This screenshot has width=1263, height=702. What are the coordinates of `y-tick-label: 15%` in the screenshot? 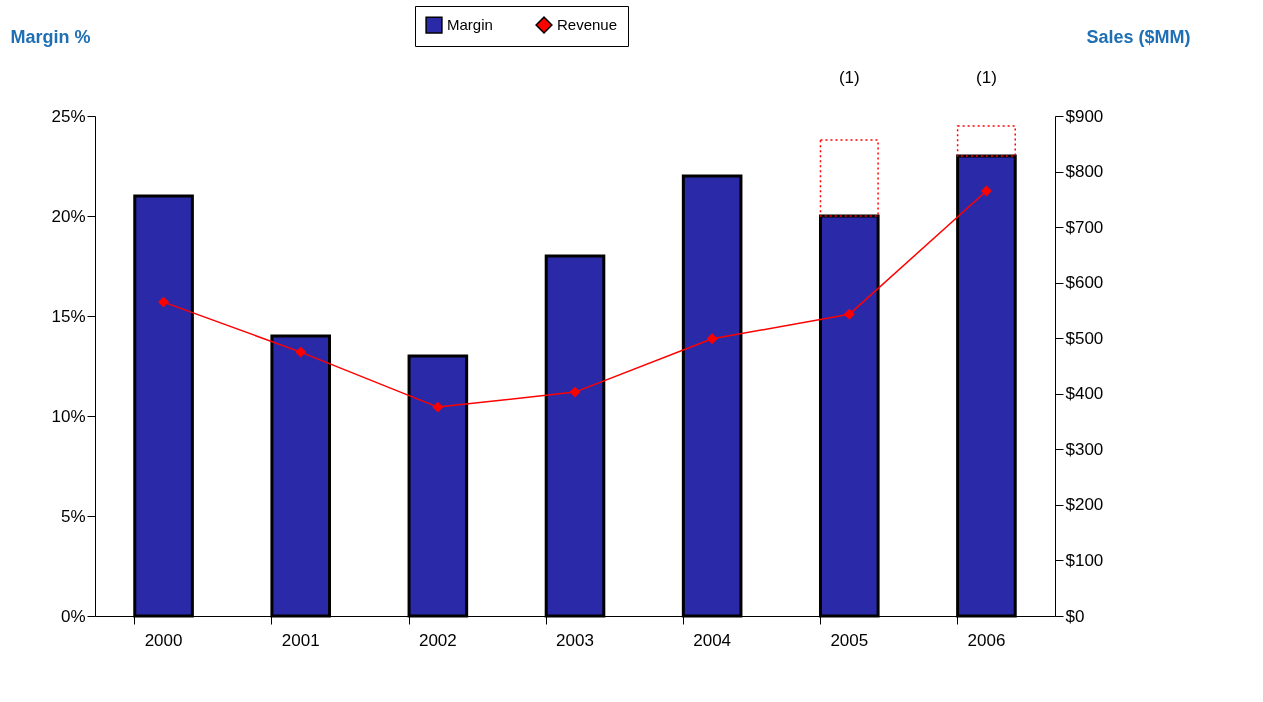 It's located at (68, 316).